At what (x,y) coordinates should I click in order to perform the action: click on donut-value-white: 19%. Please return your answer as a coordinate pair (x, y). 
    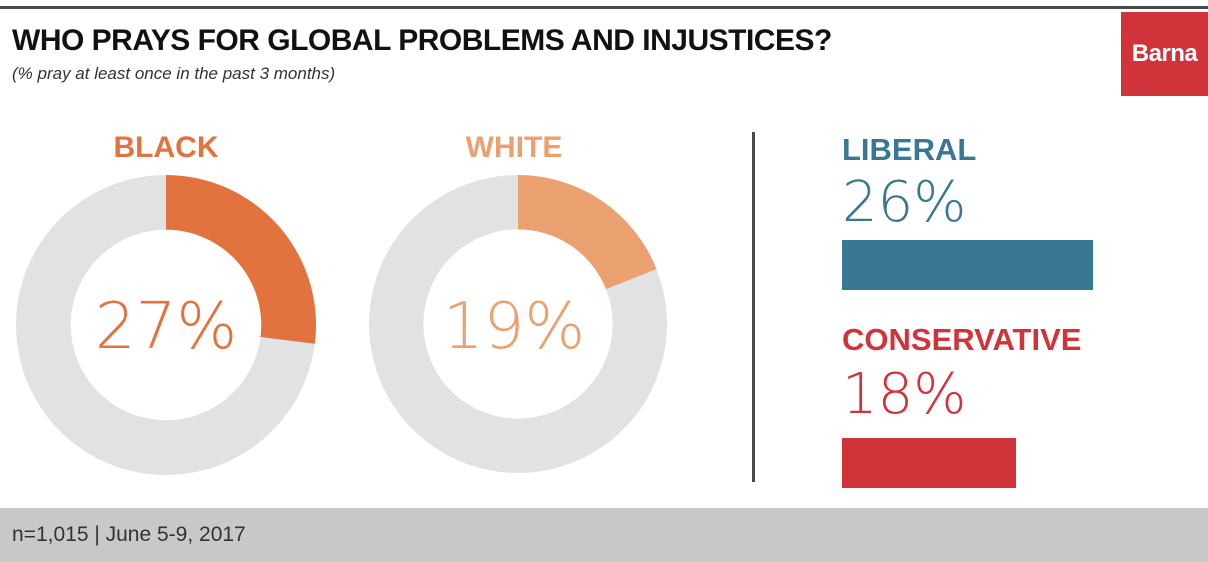
    Looking at the image, I should click on (514, 327).